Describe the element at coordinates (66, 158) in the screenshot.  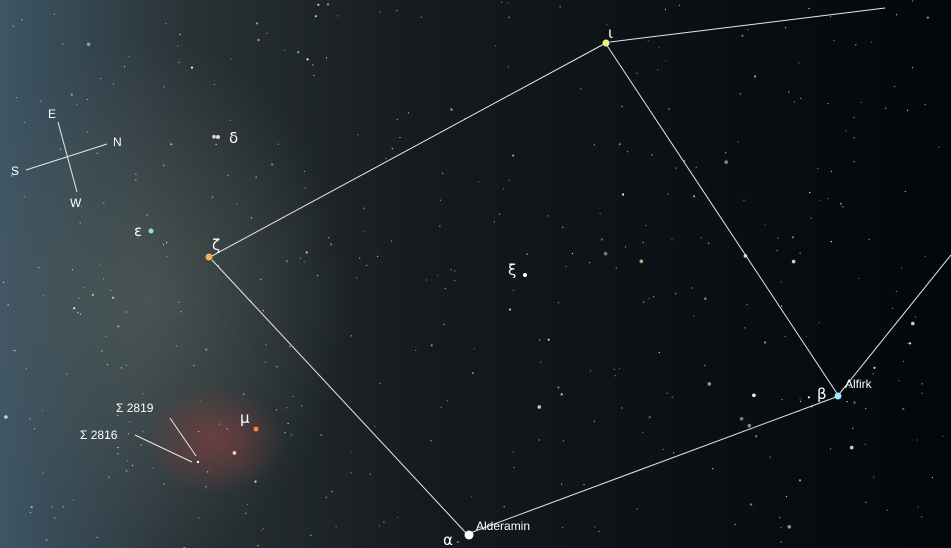
I see `compass: E N S W` at that location.